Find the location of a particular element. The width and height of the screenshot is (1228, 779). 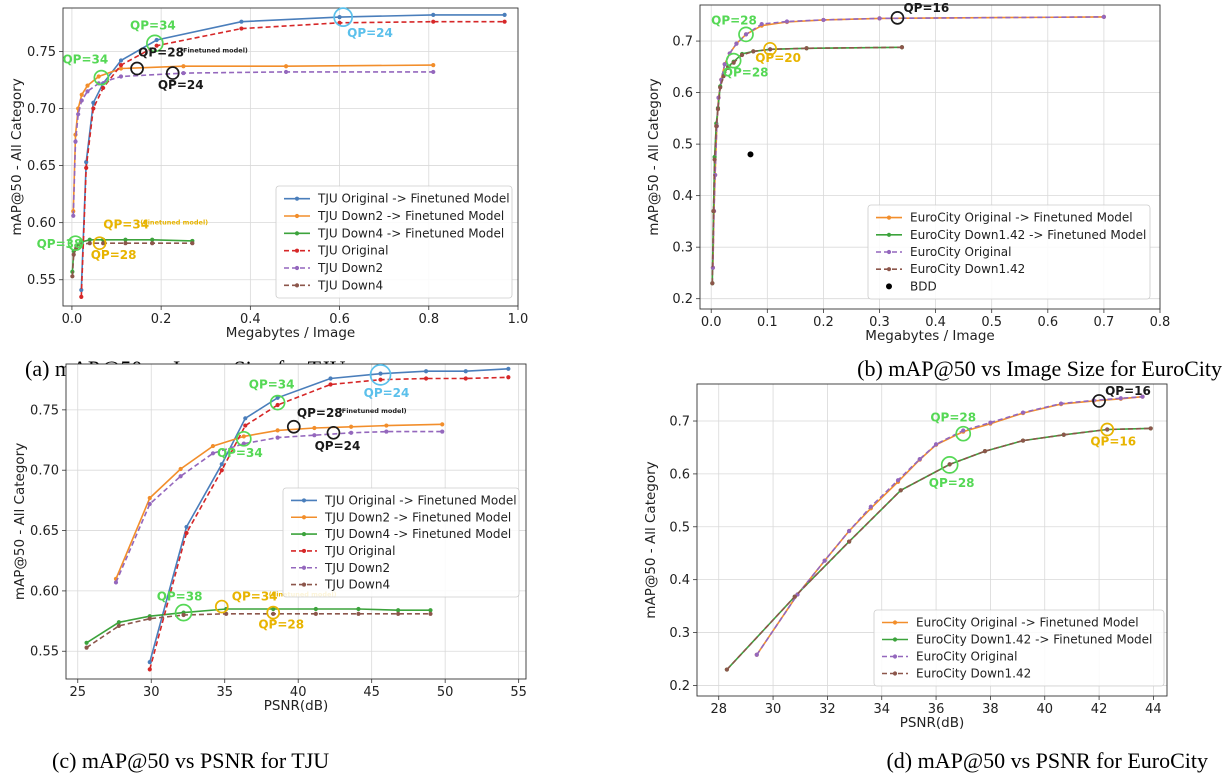

legend-item: EuroCity Original -> Finetuned Model is located at coordinates (1004, 218).